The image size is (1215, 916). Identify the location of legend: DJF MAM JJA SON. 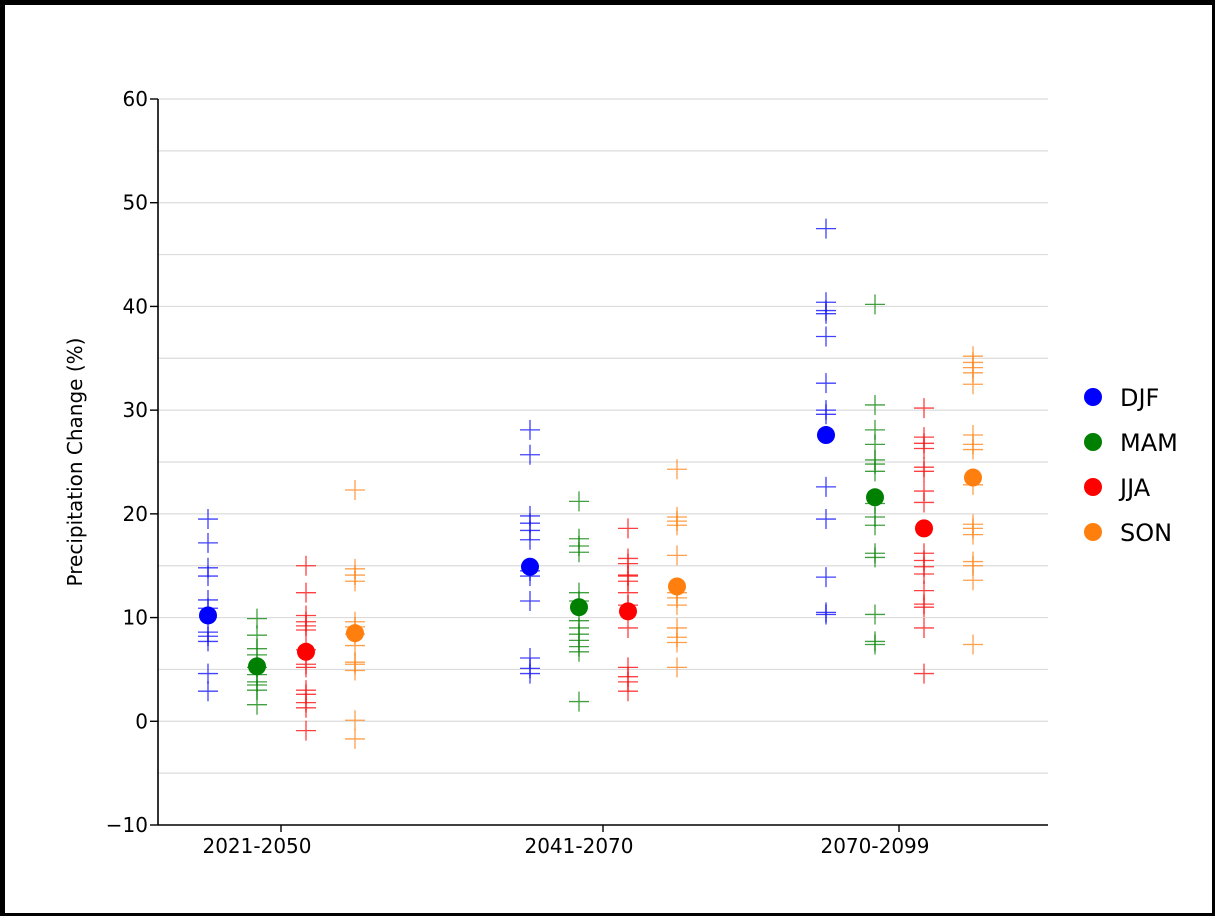
(1131, 465).